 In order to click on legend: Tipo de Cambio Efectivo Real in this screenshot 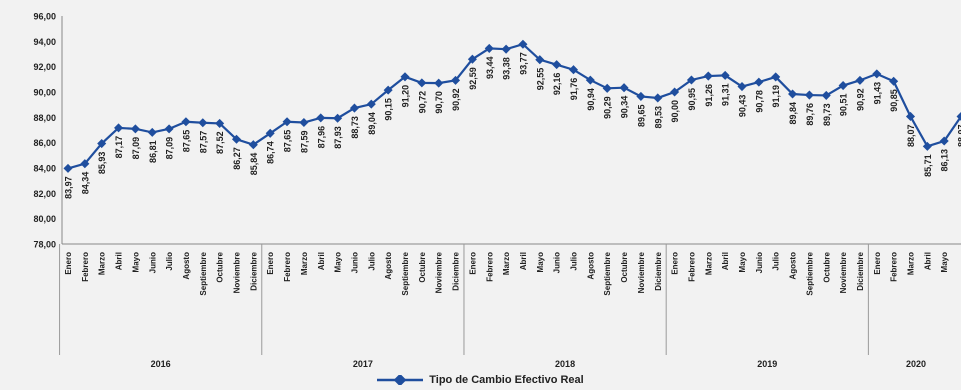, I will do `click(480, 380)`.